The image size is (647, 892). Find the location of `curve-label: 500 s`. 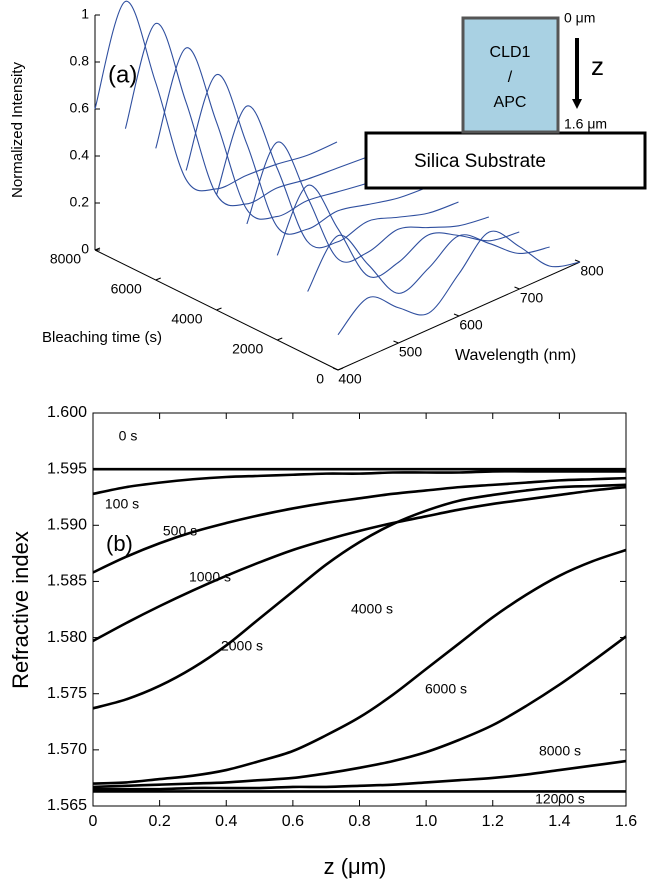

curve-label: 500 s is located at coordinates (180, 531).